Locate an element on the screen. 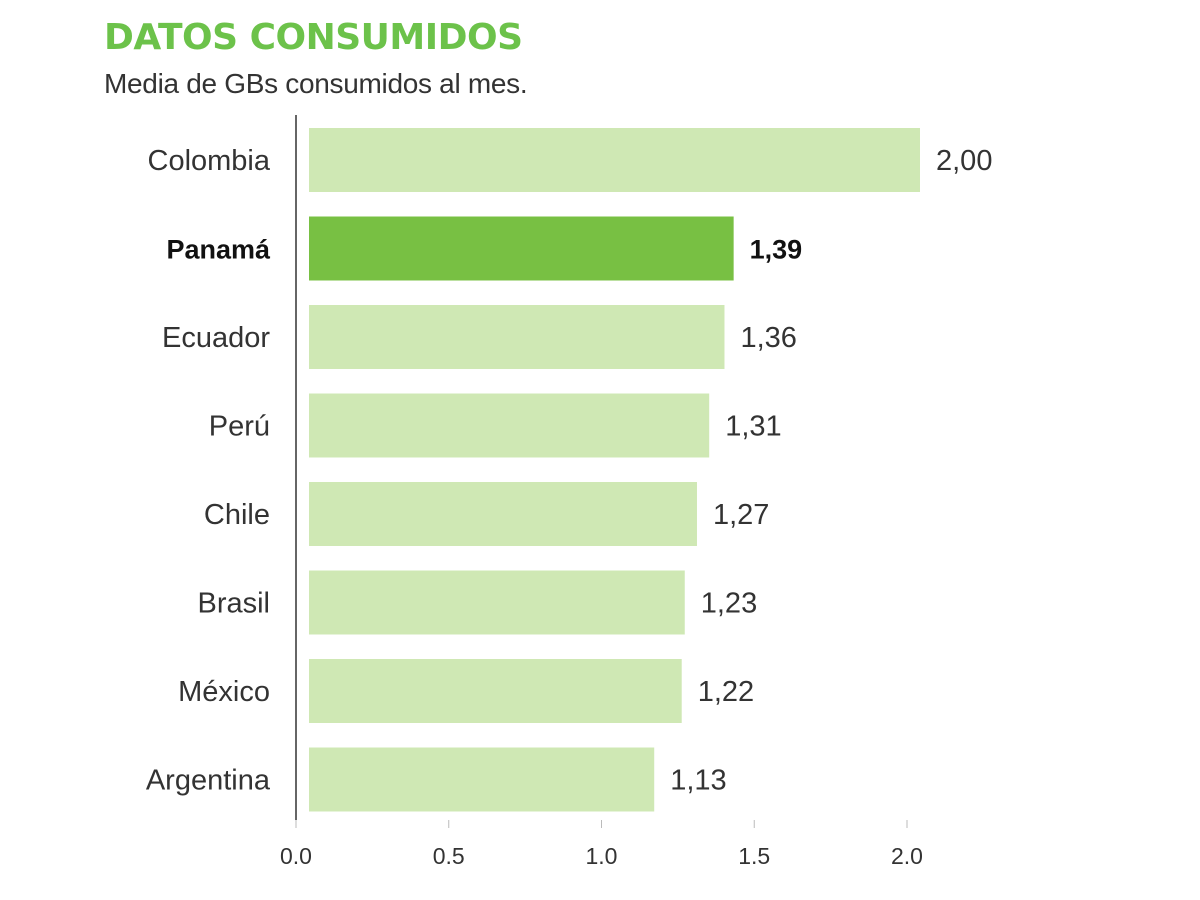 The image size is (1200, 900). value-label: 1,31 is located at coordinates (753, 427).